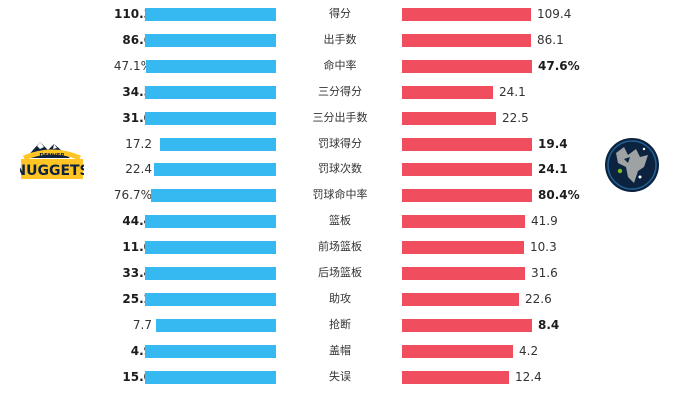 This screenshot has height=403, width=680. I want to click on stat-label: 后场篮板, so click(340, 272).